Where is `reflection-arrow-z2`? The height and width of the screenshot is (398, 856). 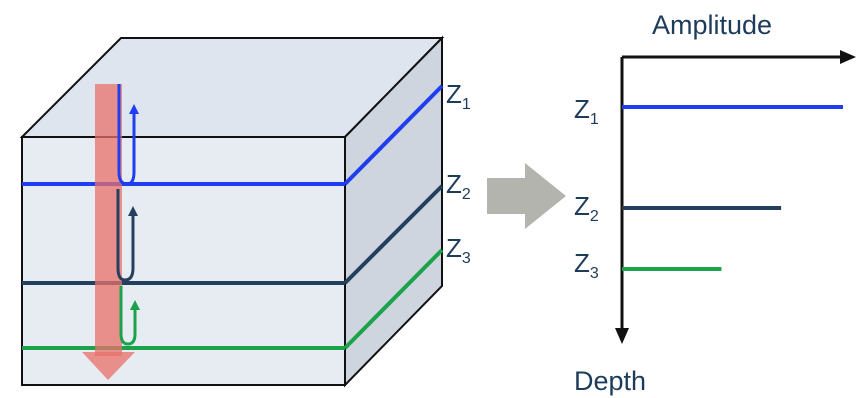
reflection-arrow-z2 is located at coordinates (127, 235).